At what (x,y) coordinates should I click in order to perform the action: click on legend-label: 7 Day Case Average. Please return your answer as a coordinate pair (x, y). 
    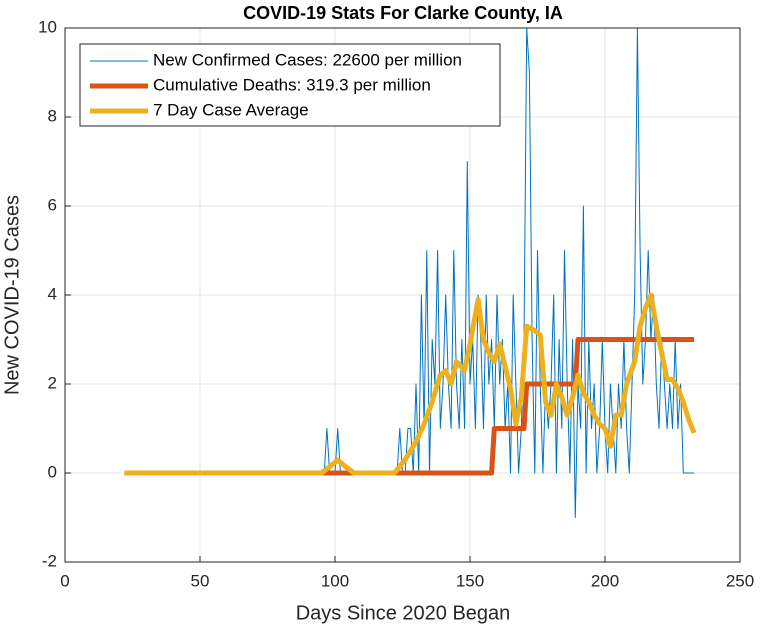
    Looking at the image, I should click on (231, 109).